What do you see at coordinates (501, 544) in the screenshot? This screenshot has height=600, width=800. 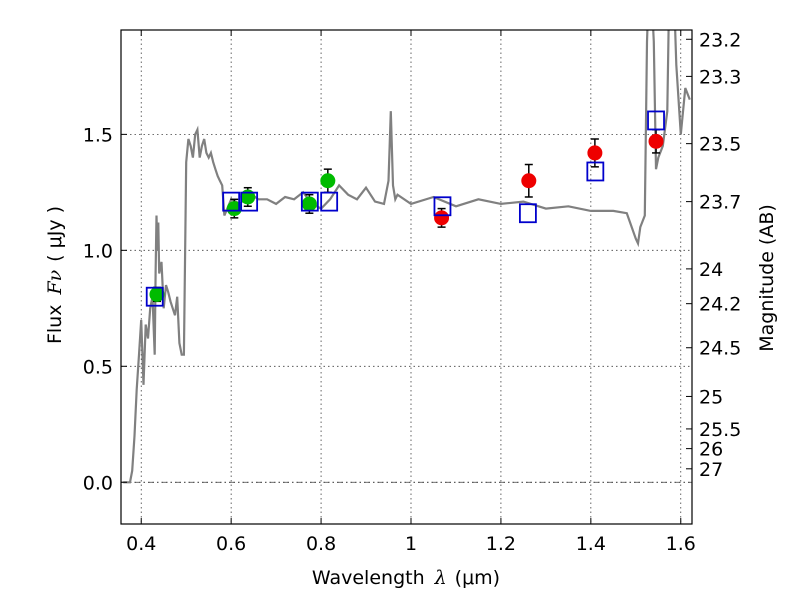 I see `x-tick-label: 1.2` at bounding box center [501, 544].